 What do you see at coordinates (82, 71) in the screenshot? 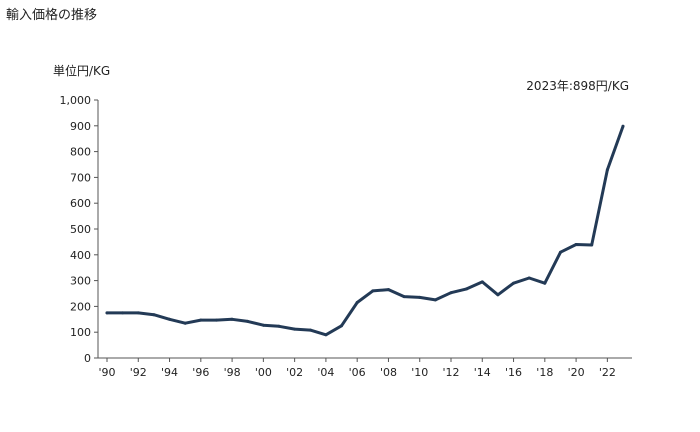
I see `unit-label: 単位円/KG` at bounding box center [82, 71].